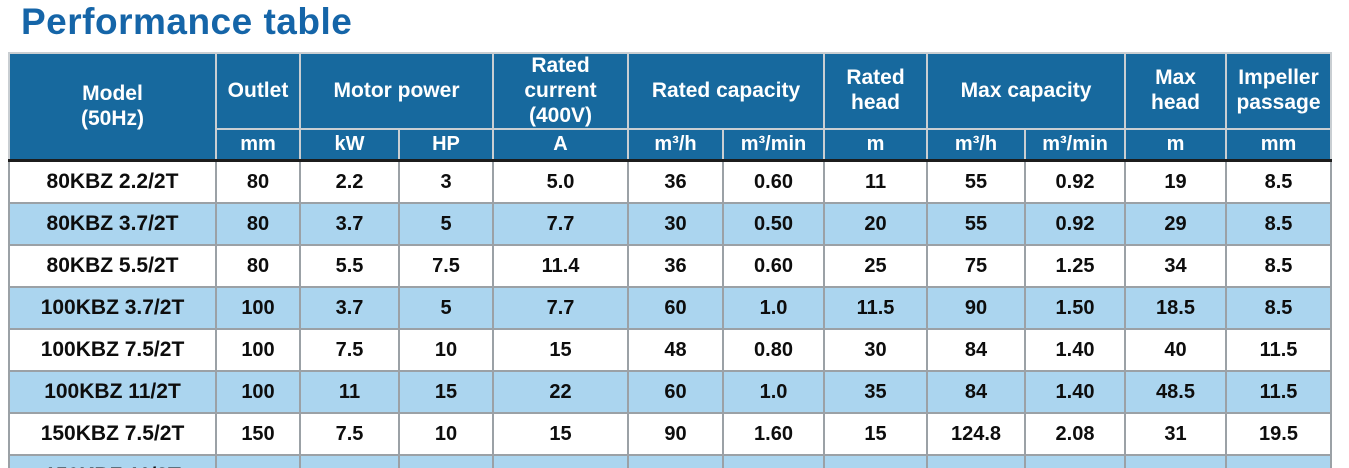  What do you see at coordinates (1176, 91) in the screenshot?
I see `col-header-max-head: Max head` at bounding box center [1176, 91].